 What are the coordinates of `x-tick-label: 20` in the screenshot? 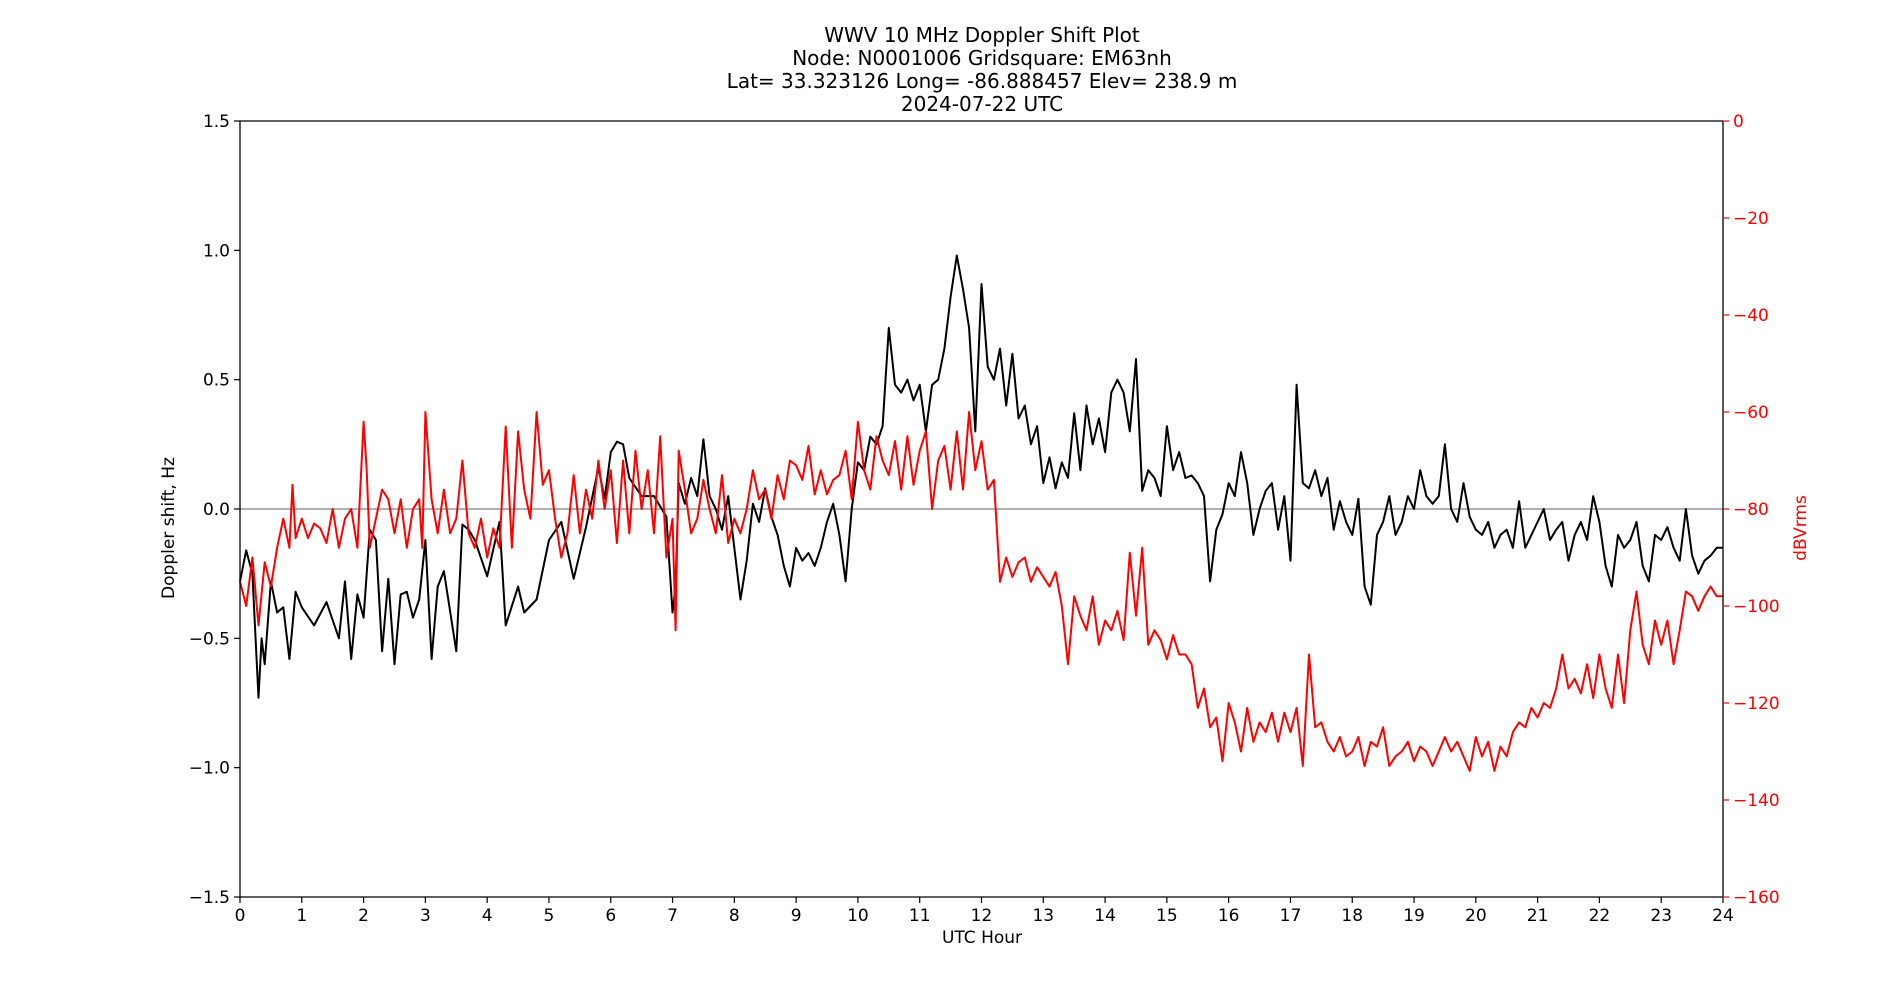 It's located at (1476, 916).